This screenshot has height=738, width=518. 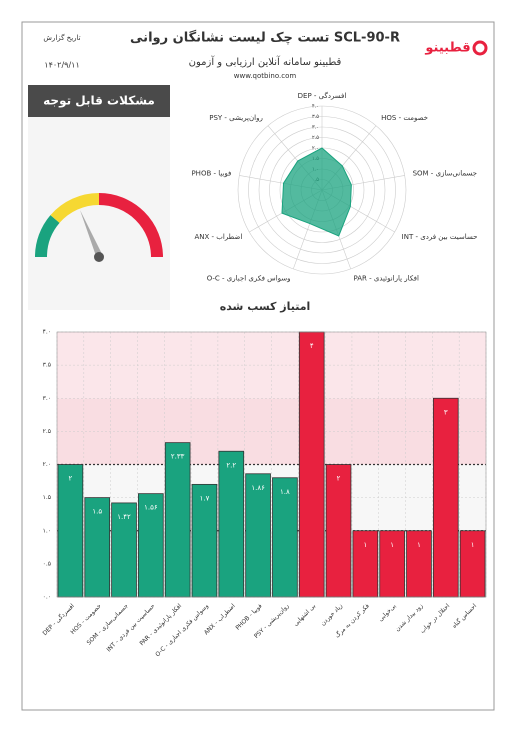 I want to click on gauge-pivot, so click(x=99, y=257).